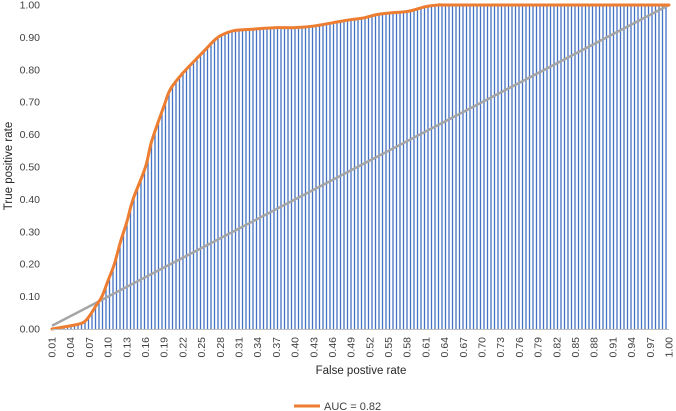 Image resolution: width=676 pixels, height=411 pixels. What do you see at coordinates (333, 347) in the screenshot?
I see `x-tick-label: 0.46` at bounding box center [333, 347].